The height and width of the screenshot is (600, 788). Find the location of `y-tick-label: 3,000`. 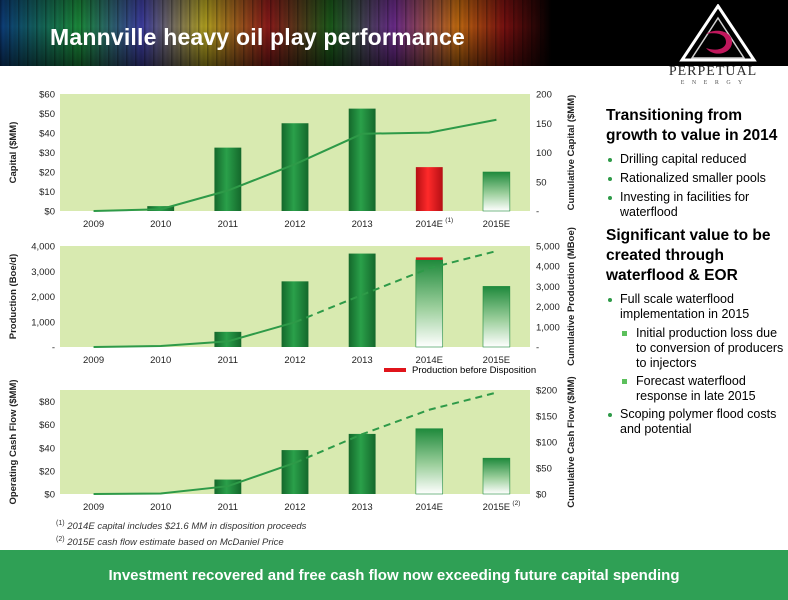

y-tick-label: 3,000 is located at coordinates (43, 272).